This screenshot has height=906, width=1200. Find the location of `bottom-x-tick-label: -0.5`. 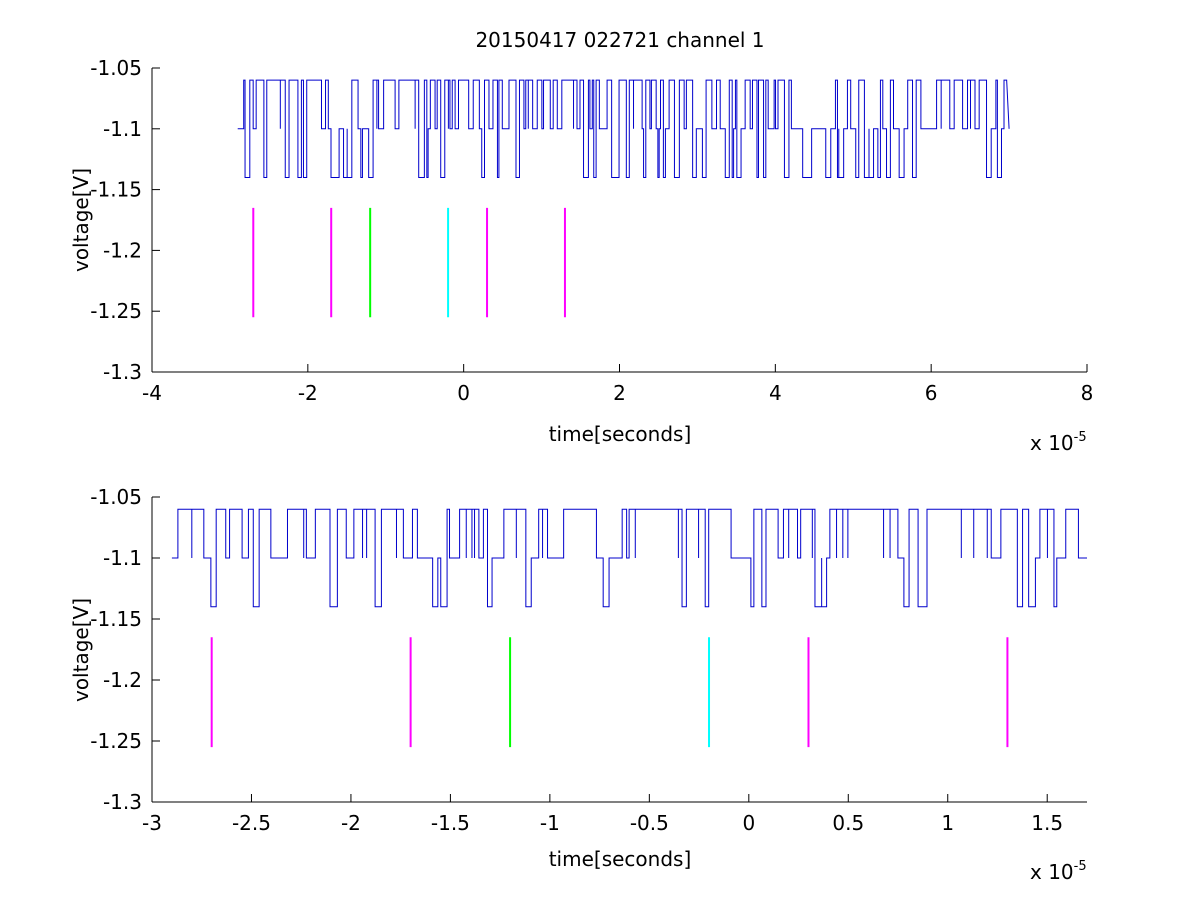

bottom-x-tick-label: -0.5 is located at coordinates (649, 823).